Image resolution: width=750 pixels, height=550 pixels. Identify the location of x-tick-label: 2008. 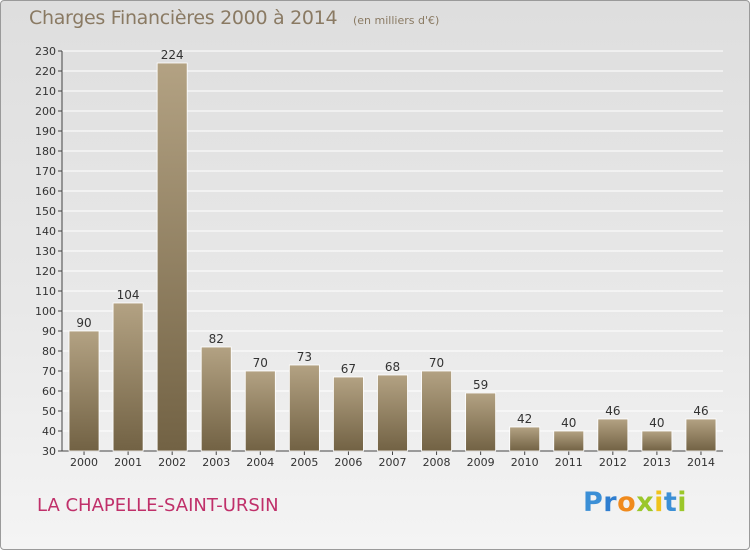
(437, 462).